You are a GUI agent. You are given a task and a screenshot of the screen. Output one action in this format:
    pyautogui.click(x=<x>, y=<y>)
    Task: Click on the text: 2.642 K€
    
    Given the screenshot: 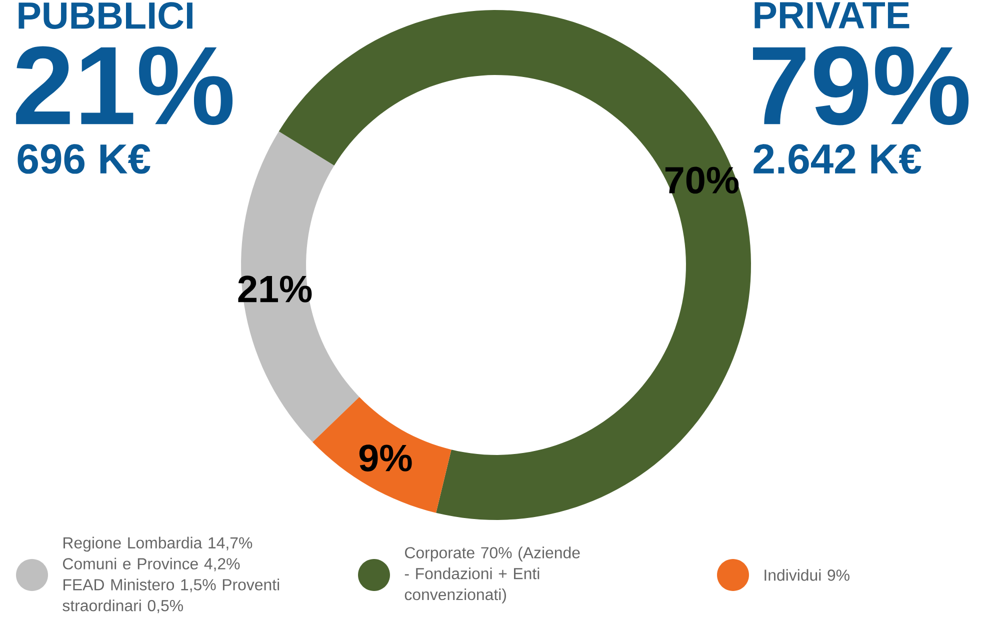 What is the action you would take?
    pyautogui.click(x=838, y=159)
    